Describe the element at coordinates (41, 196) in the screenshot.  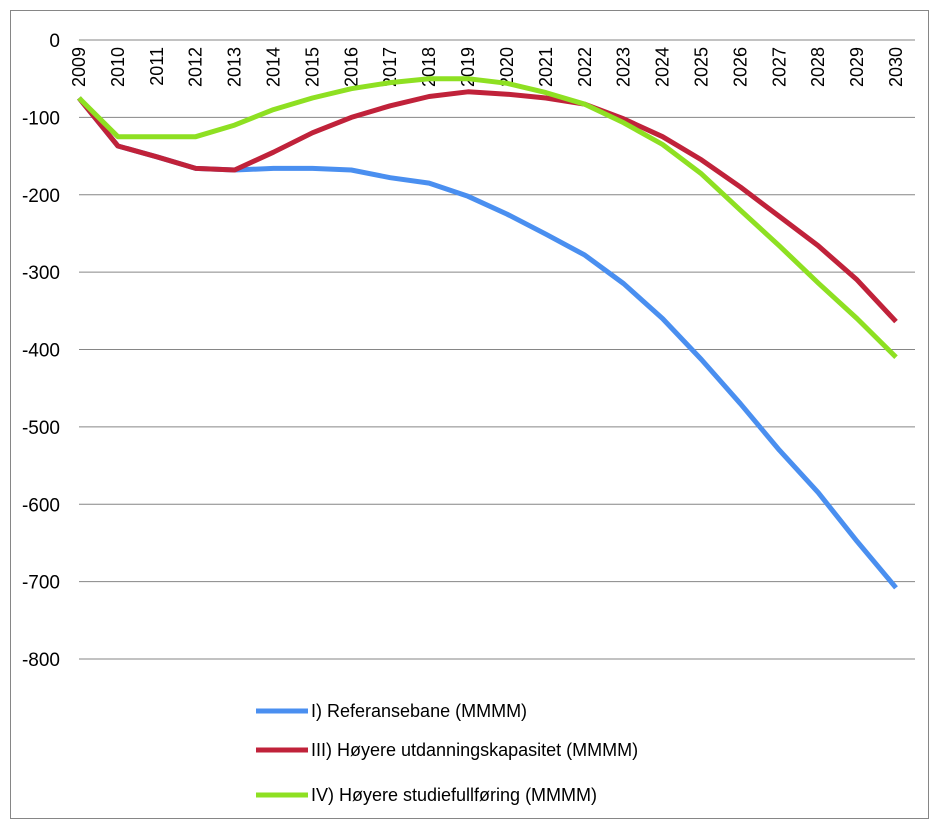
I see `y-tick-label: -200` at that location.